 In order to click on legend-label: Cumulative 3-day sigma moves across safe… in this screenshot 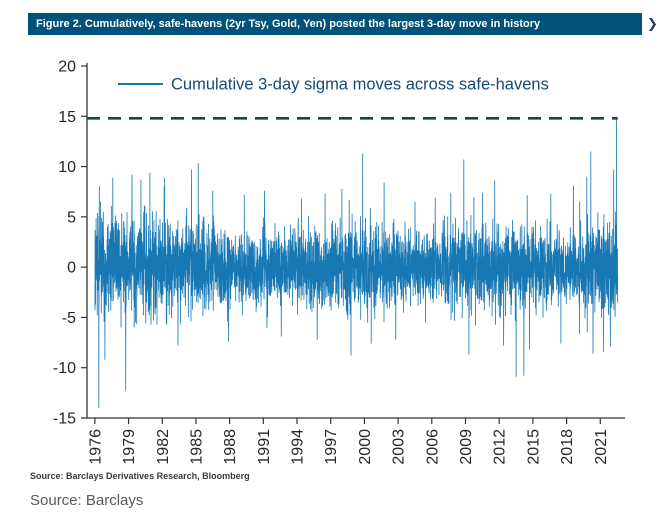, I will do `click(360, 85)`.